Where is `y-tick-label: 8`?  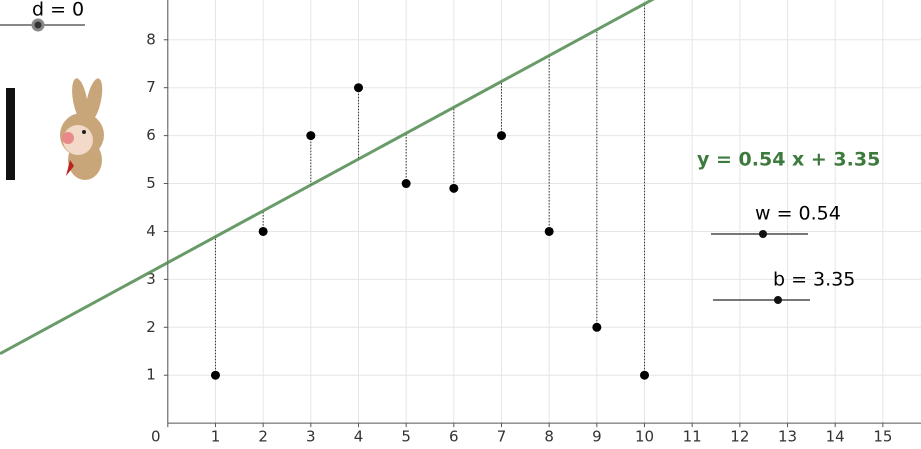
y-tick-label: 8 is located at coordinates (151, 39).